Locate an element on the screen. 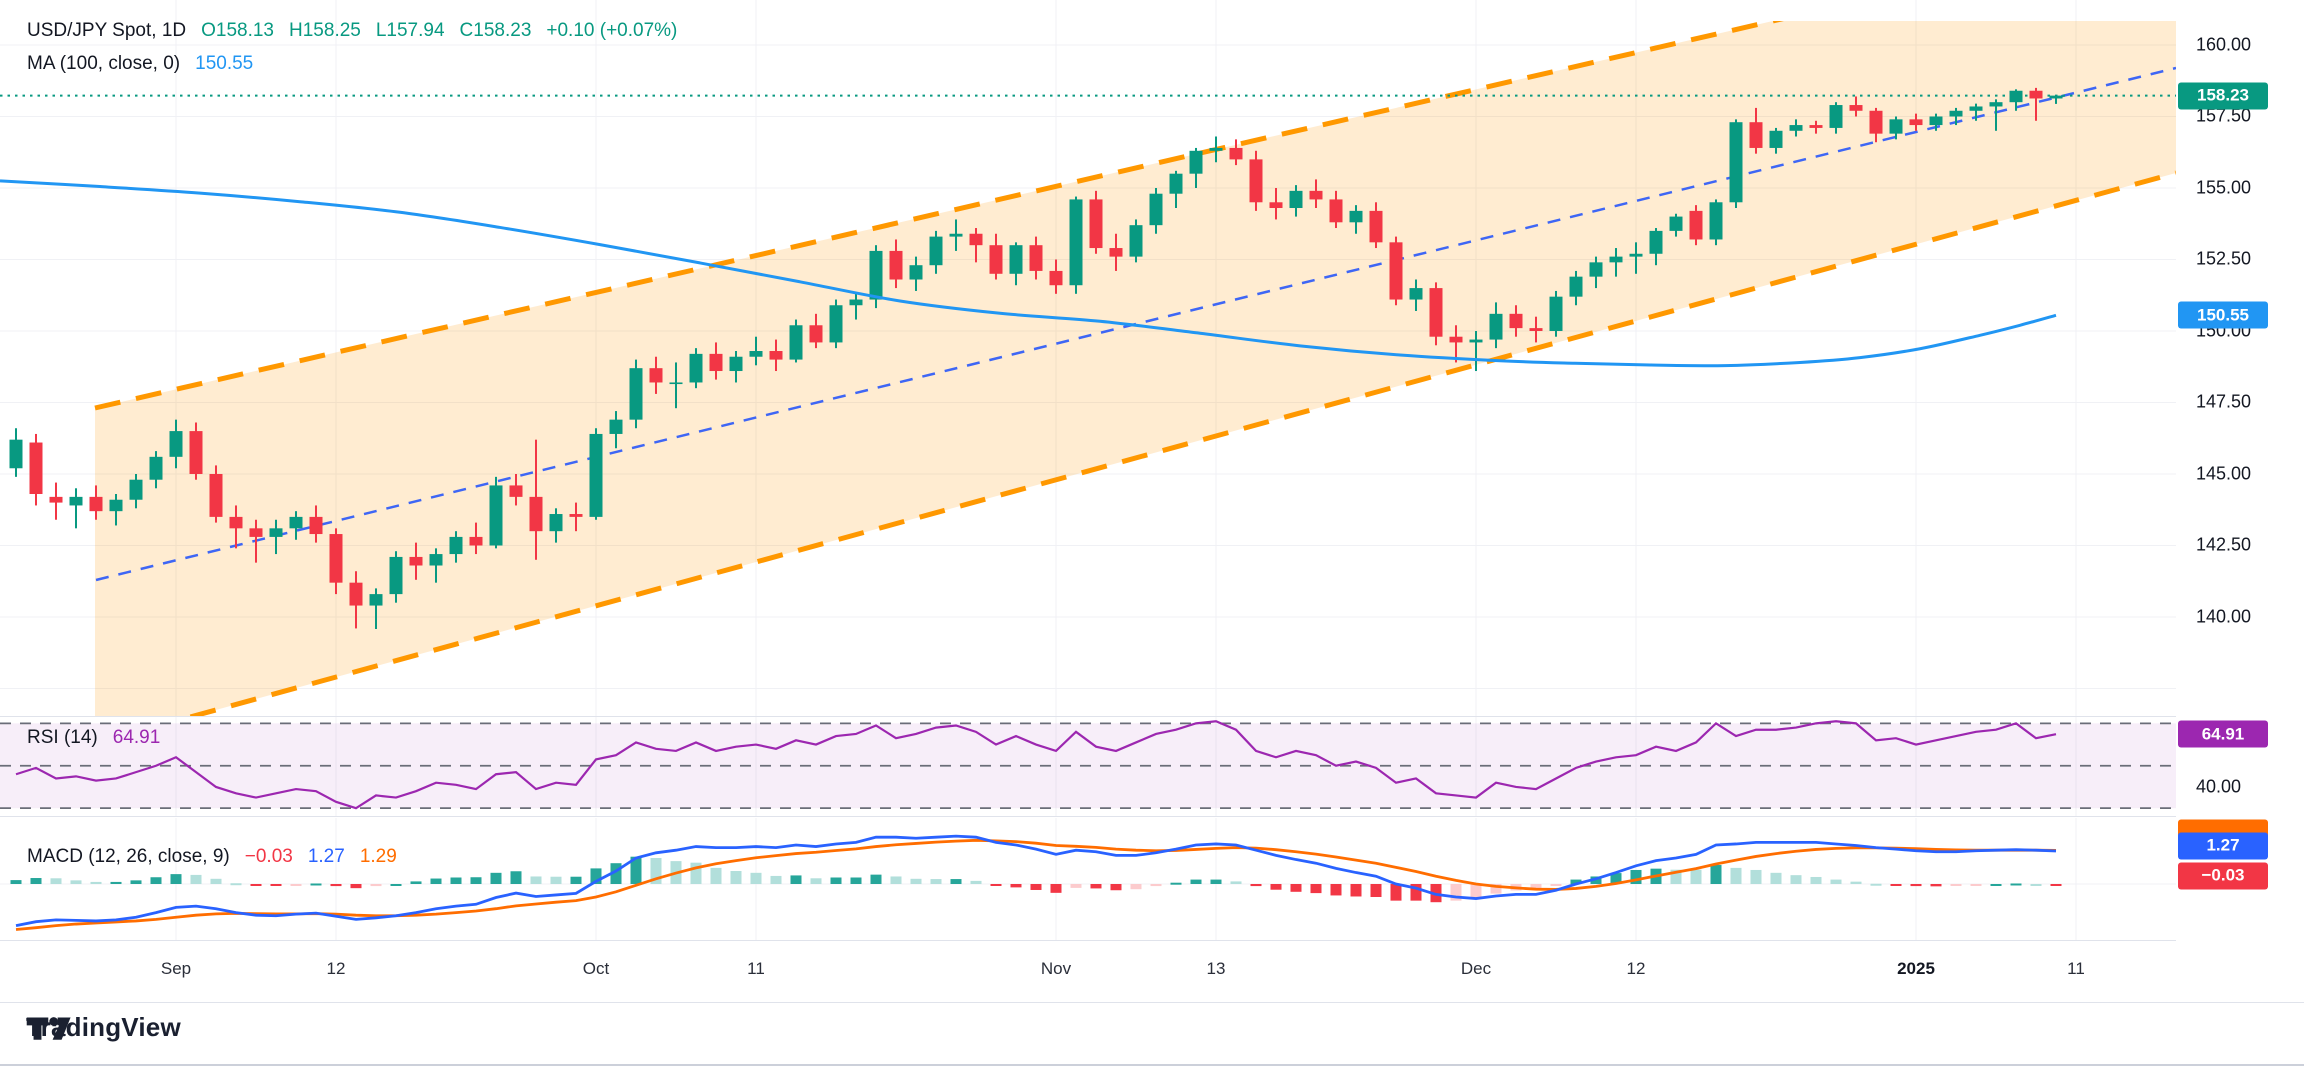 The image size is (2304, 1066). rsi-legend: RSI (14) 64.91 is located at coordinates (93, 738).